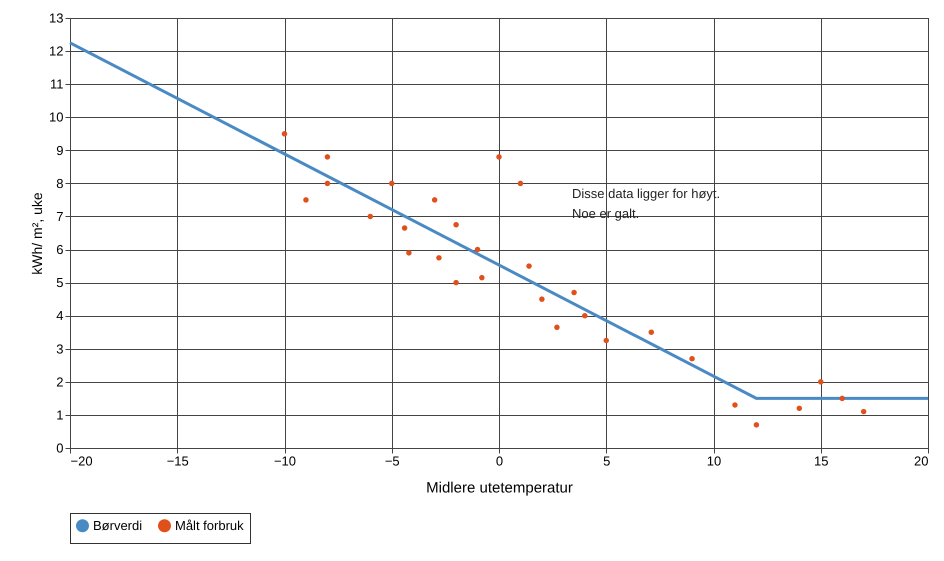  Describe the element at coordinates (60, 414) in the screenshot. I see `y-tick-label: 1` at that location.